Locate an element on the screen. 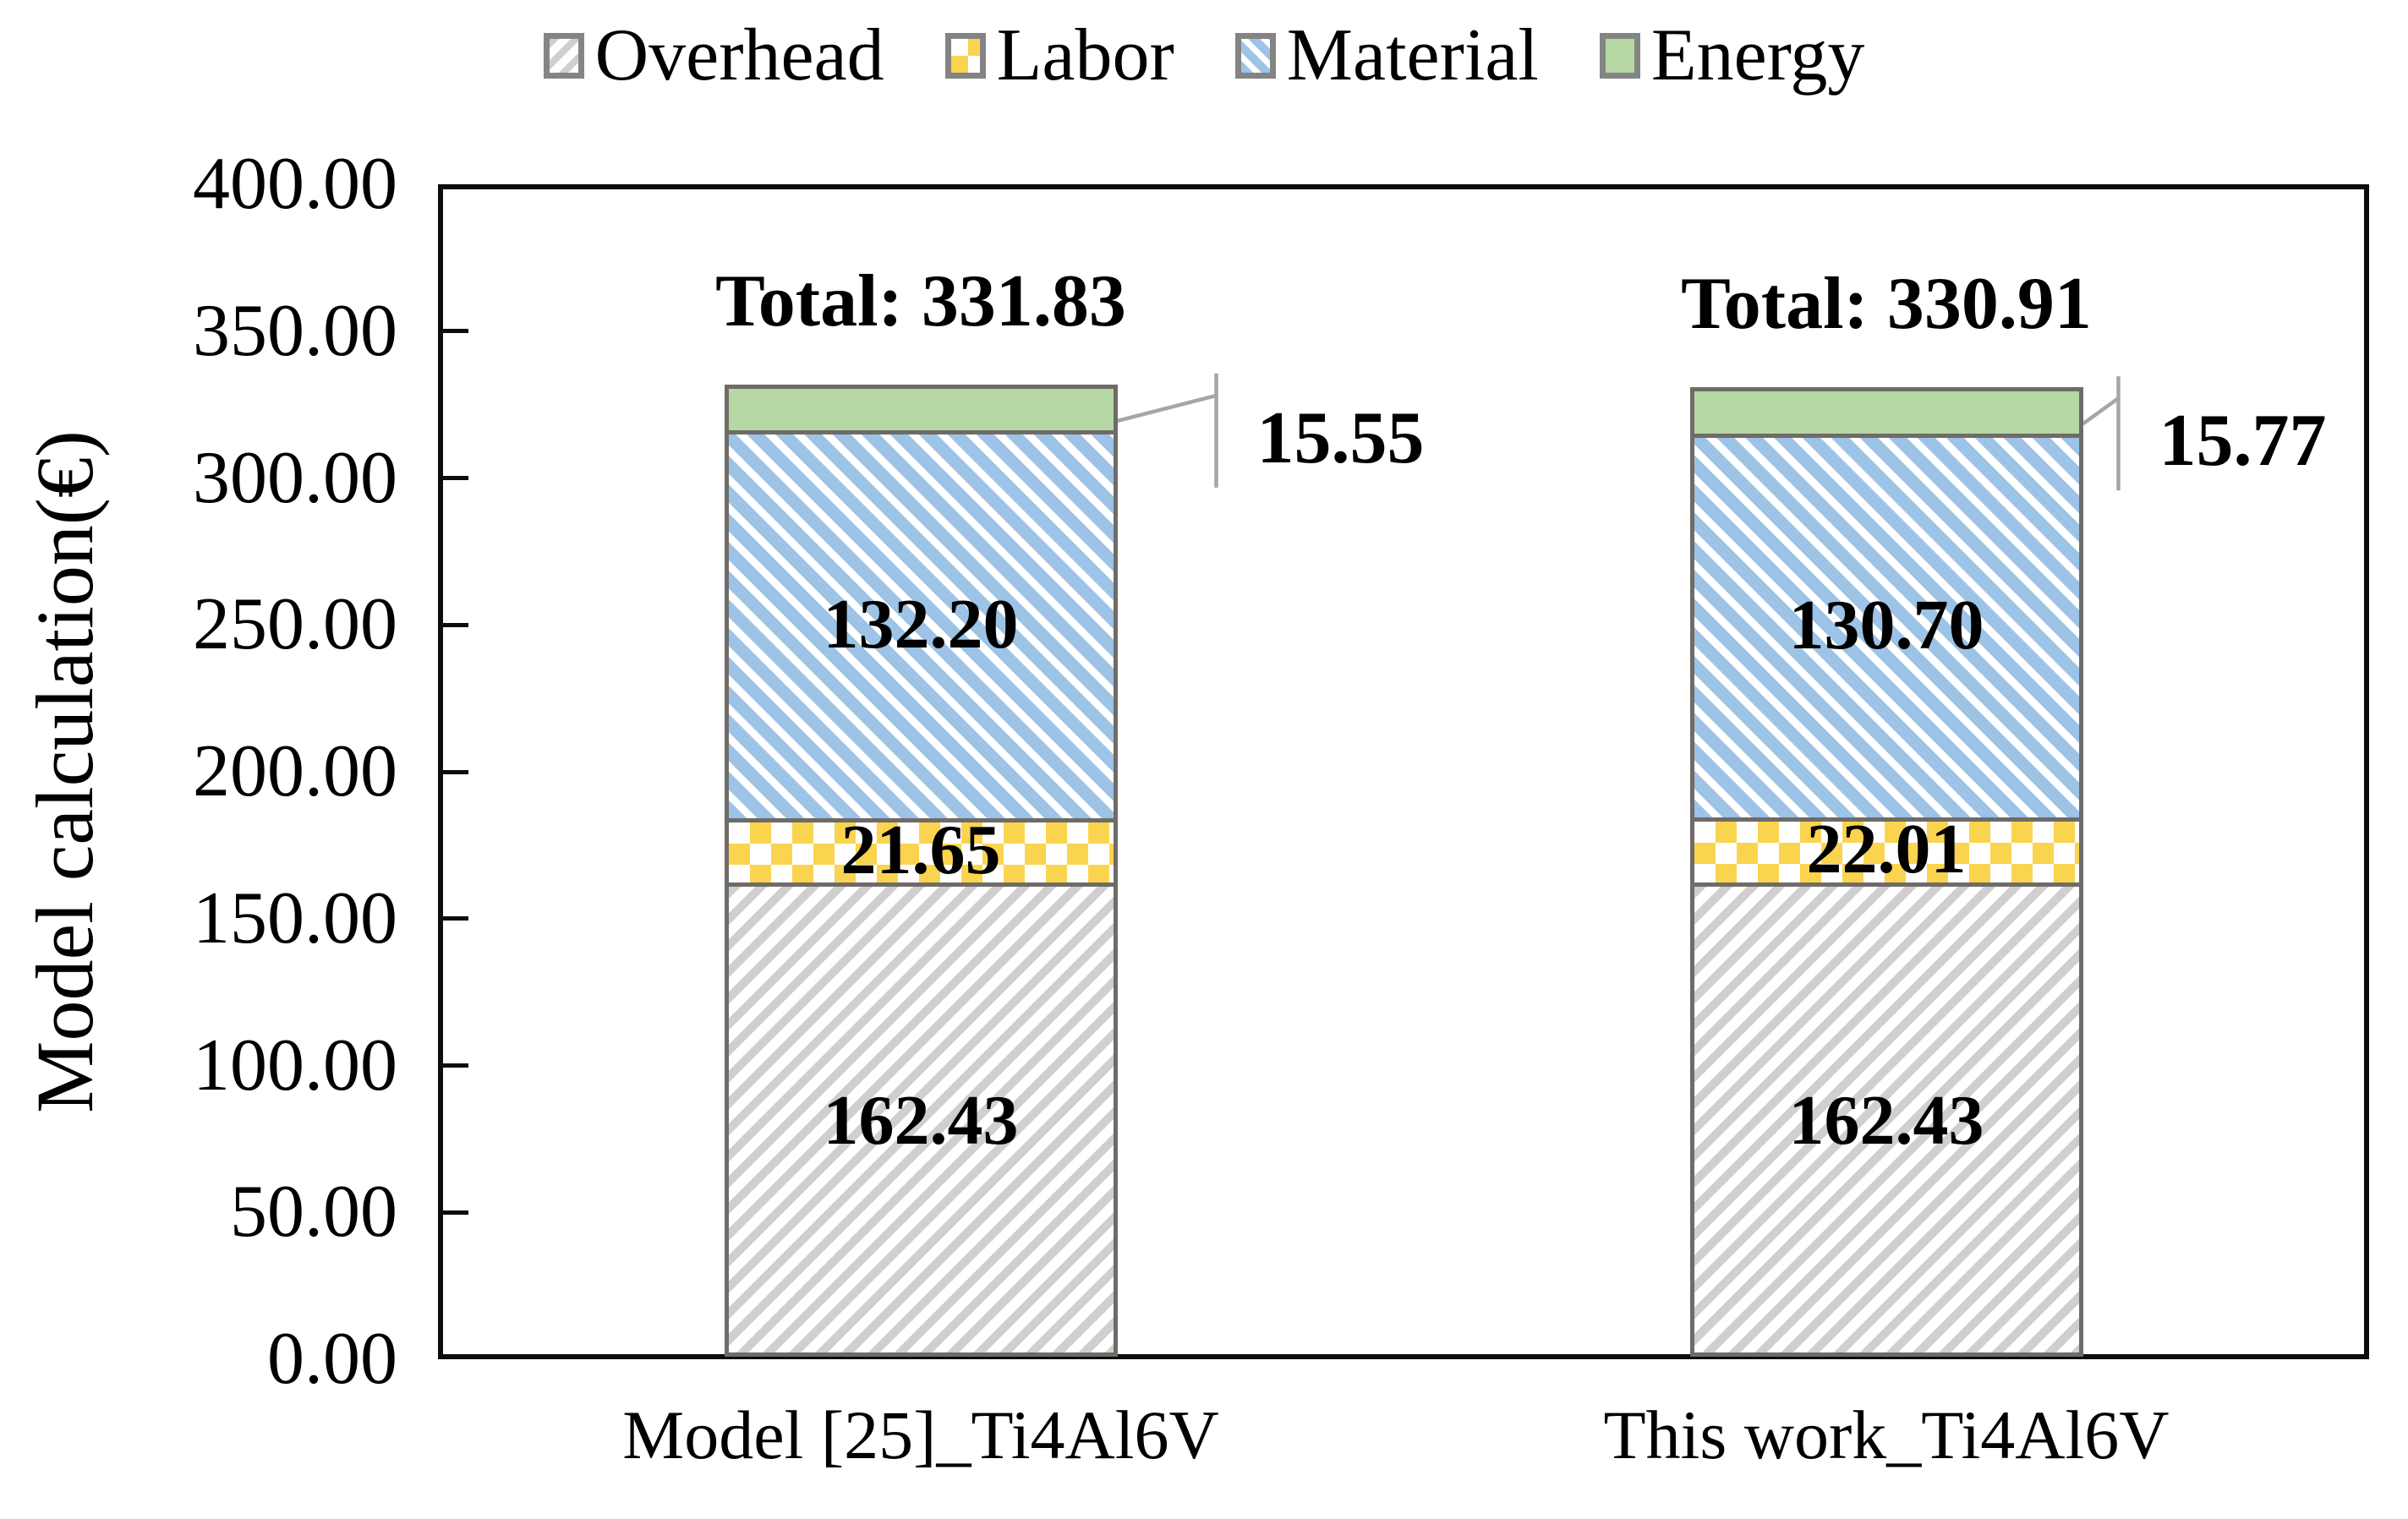 This screenshot has width=2408, height=1519. legend-item-overhead: Overhead is located at coordinates (713, 55).